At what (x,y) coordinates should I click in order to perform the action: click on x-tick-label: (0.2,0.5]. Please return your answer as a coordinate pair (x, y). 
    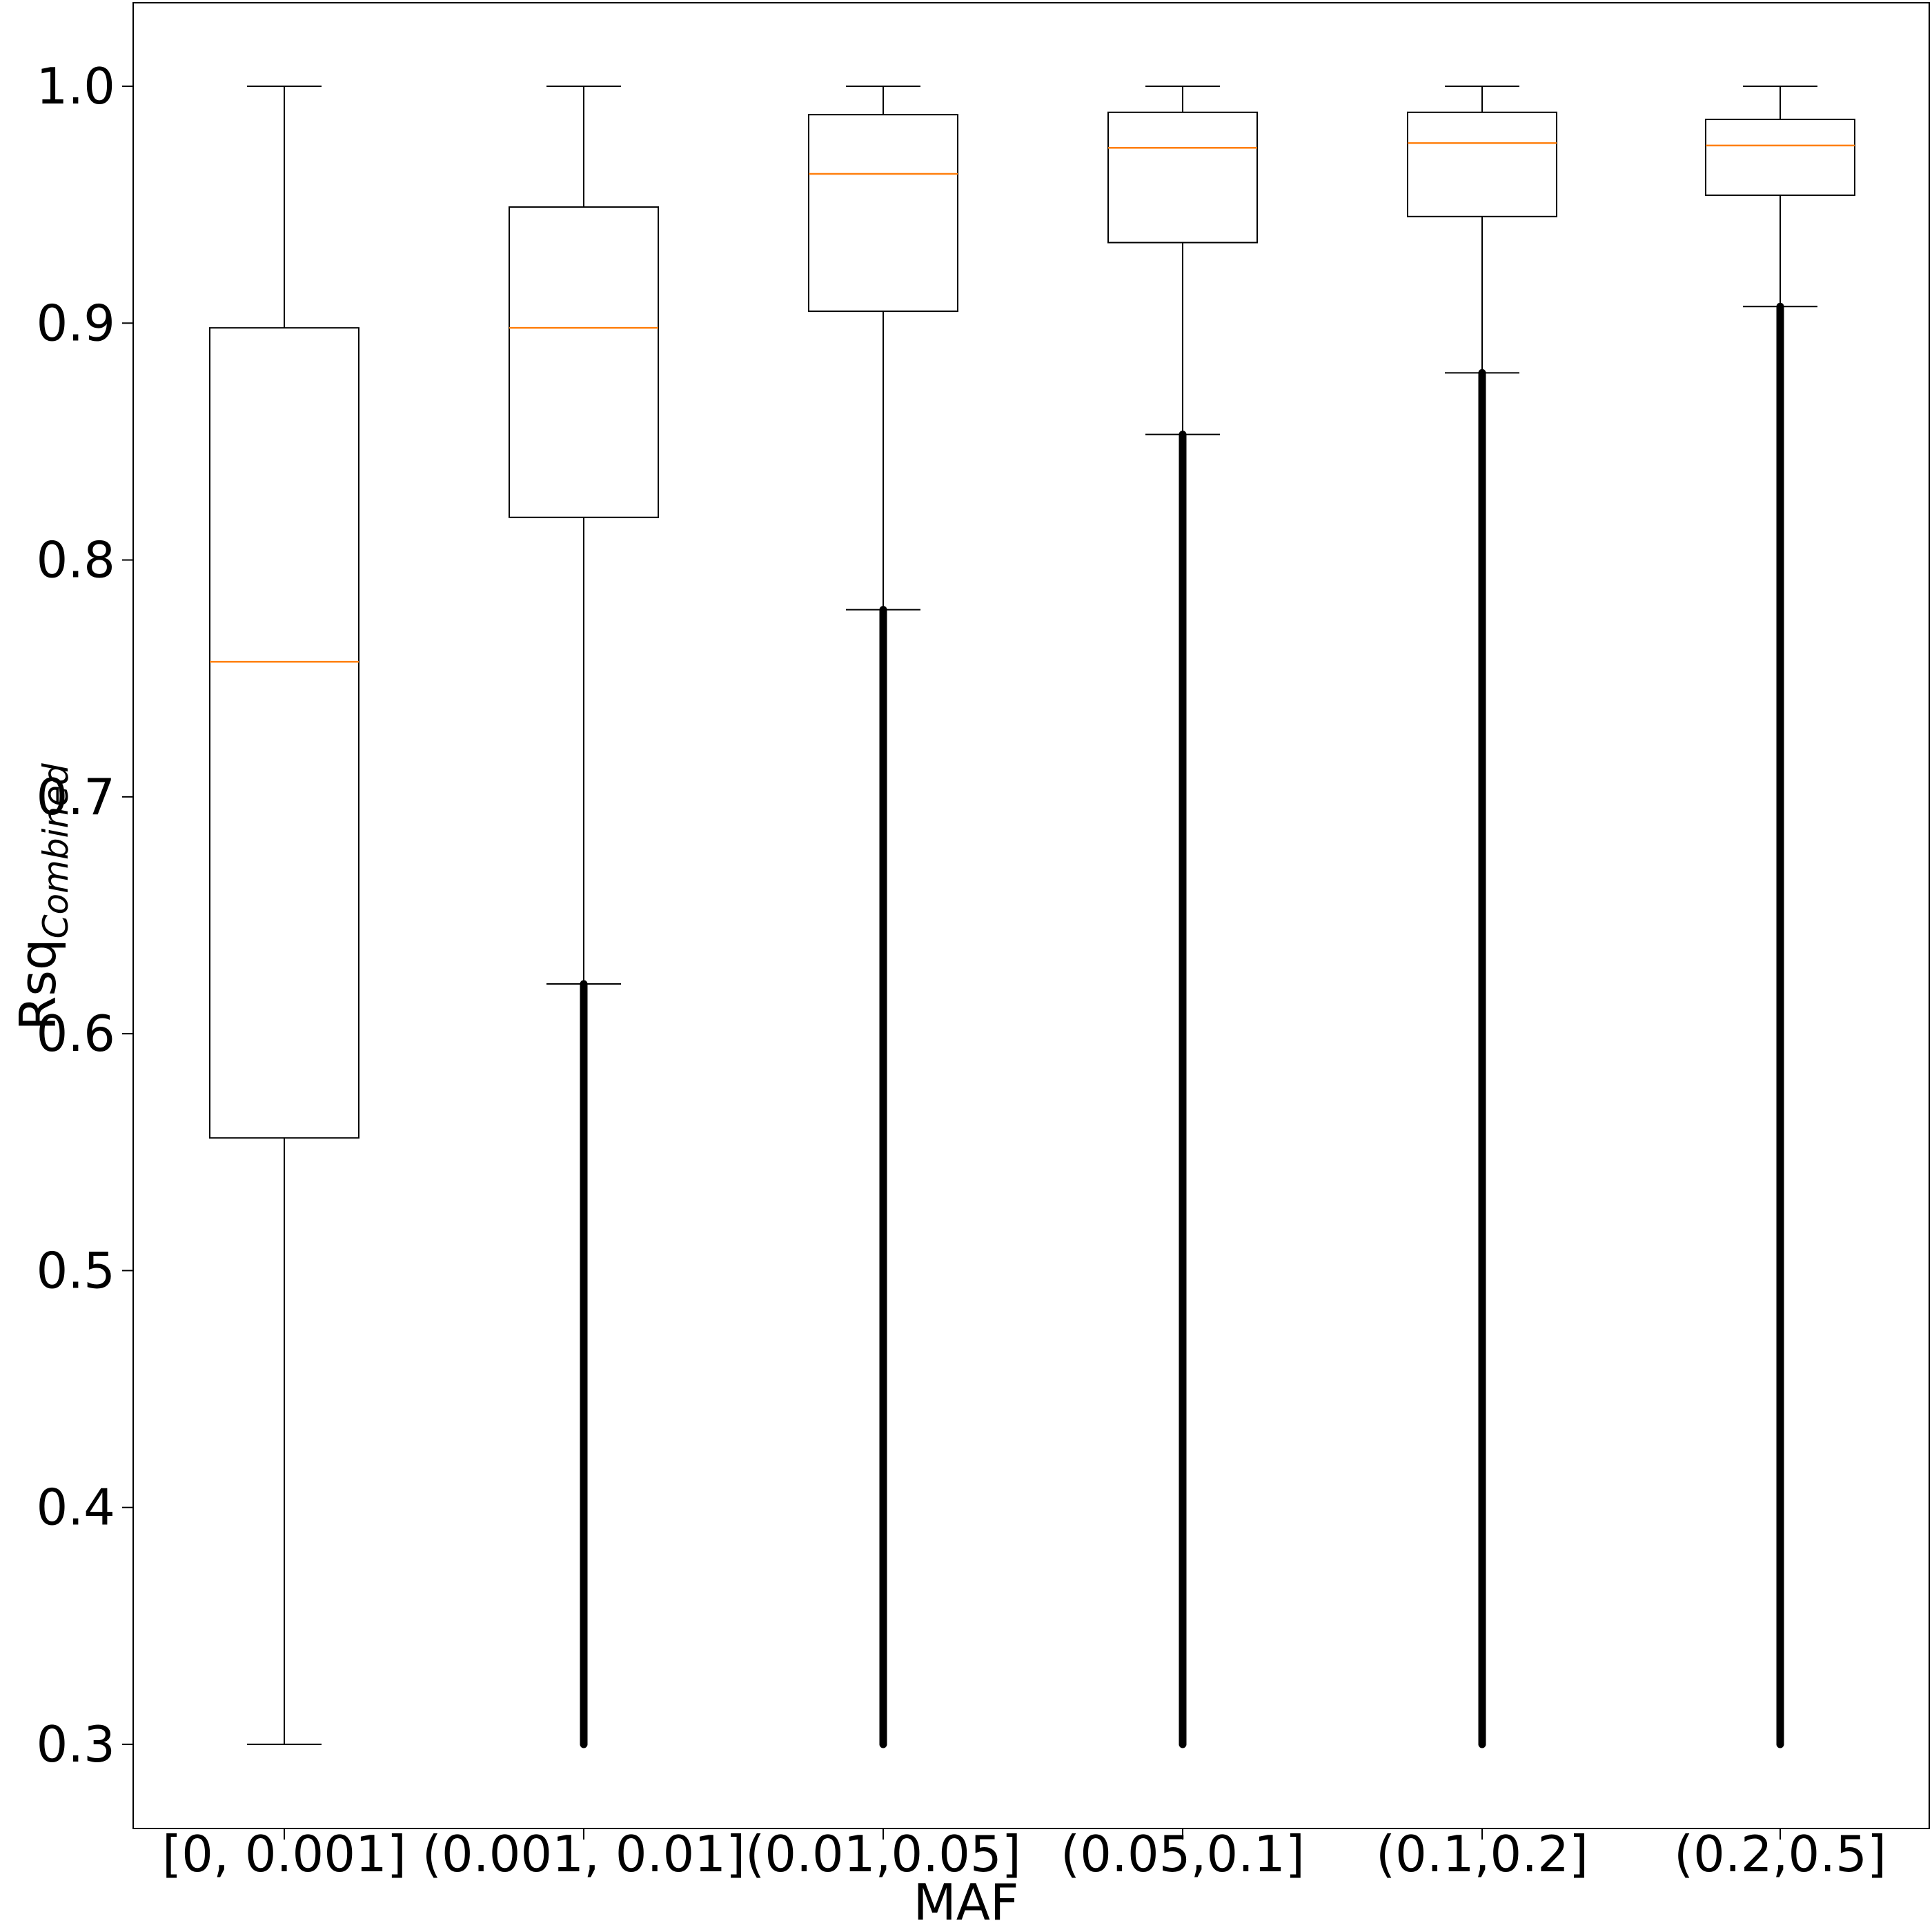
    Looking at the image, I should click on (1780, 1854).